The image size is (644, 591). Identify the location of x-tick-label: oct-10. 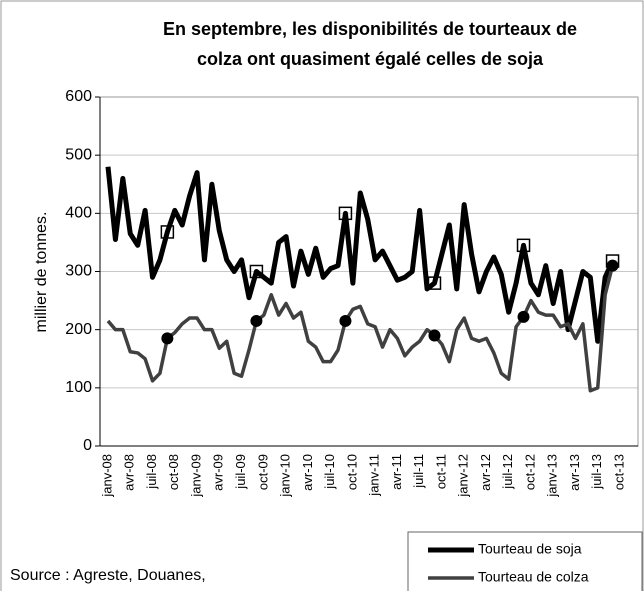
(351, 472).